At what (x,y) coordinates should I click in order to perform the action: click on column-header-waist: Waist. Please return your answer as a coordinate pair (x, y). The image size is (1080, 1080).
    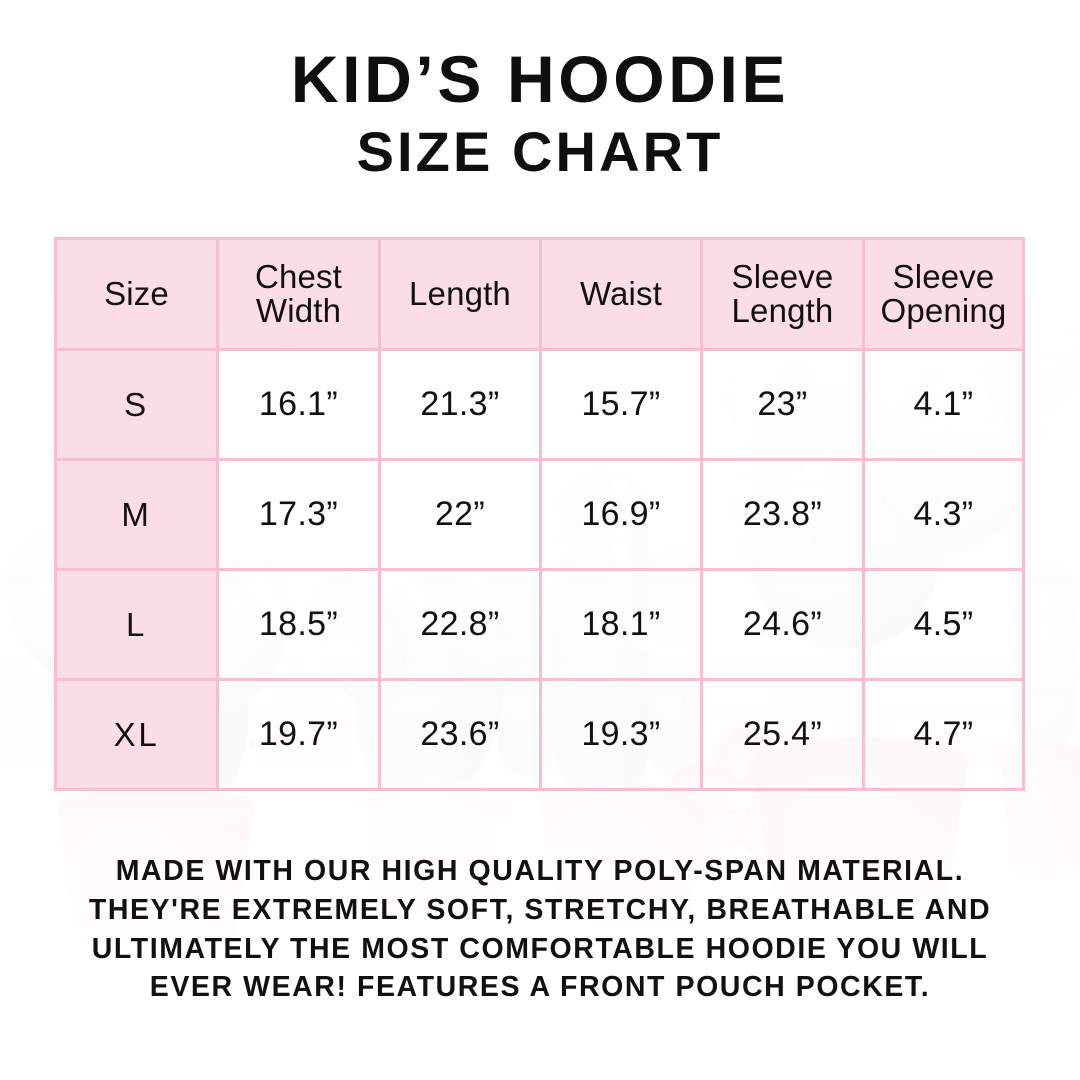
    Looking at the image, I should click on (621, 294).